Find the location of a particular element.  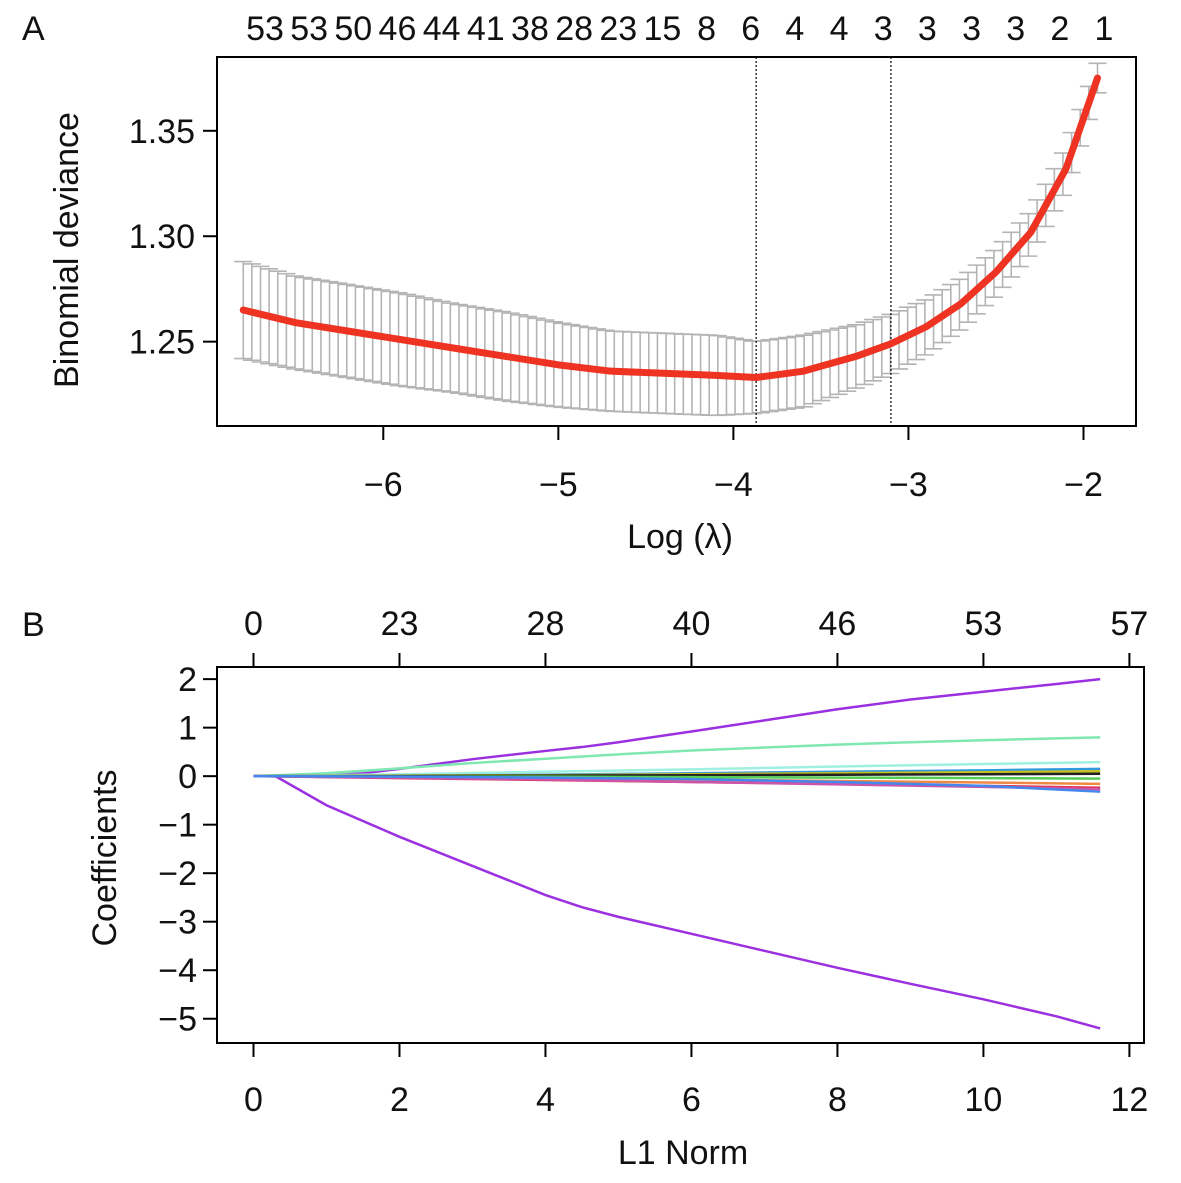

top-tick-label: 40 is located at coordinates (692, 624).